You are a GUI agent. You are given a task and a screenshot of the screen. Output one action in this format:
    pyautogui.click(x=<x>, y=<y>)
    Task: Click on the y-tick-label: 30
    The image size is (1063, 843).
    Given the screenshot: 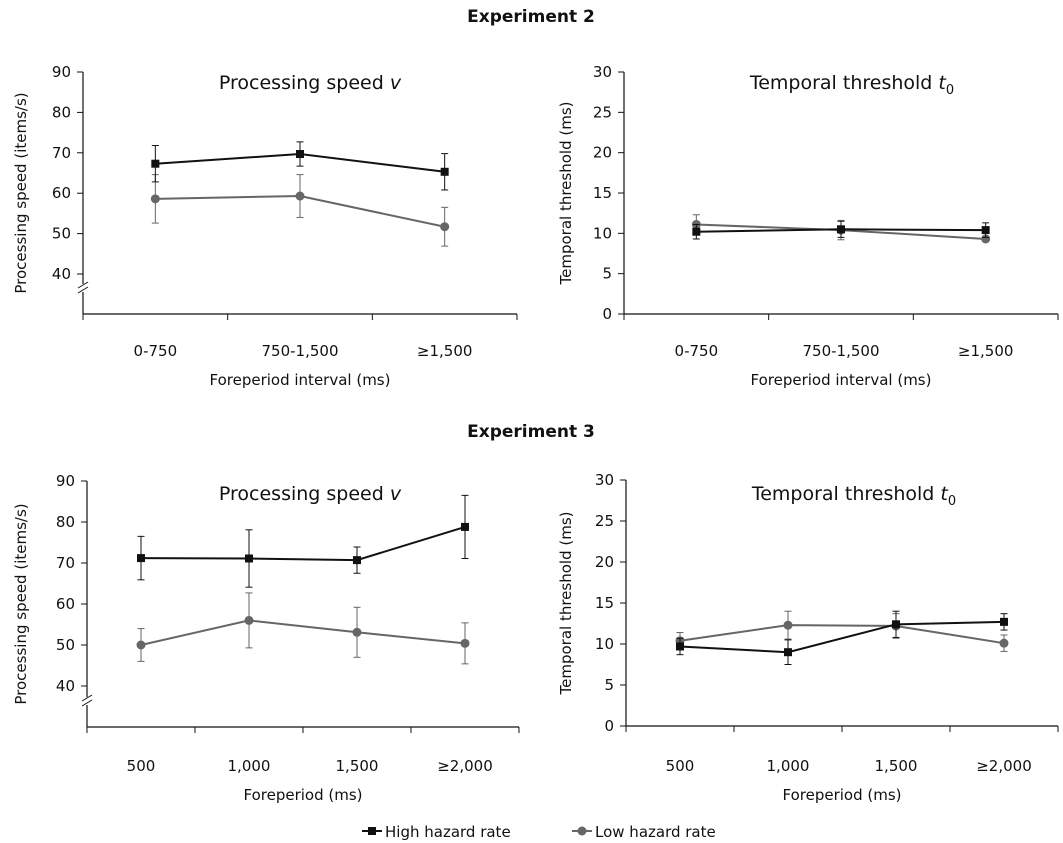 What is the action you would take?
    pyautogui.click(x=604, y=480)
    